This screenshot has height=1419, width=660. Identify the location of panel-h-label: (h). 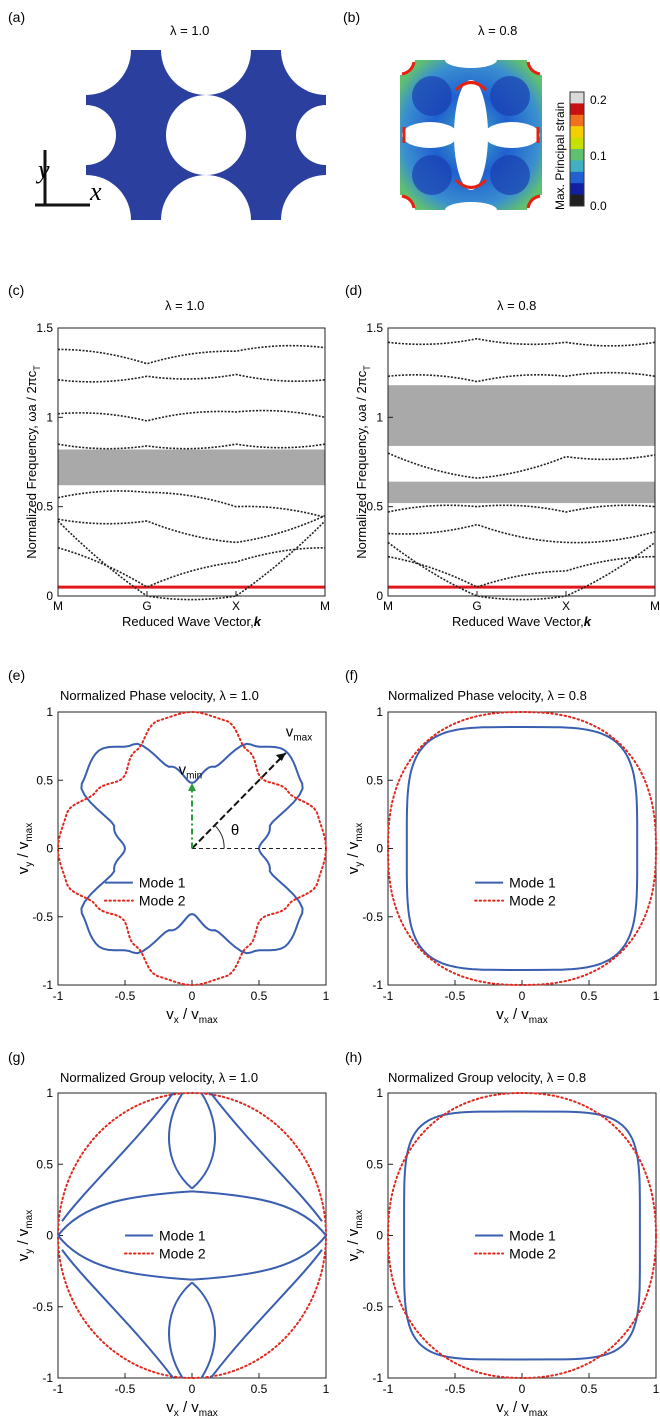
(353, 1057).